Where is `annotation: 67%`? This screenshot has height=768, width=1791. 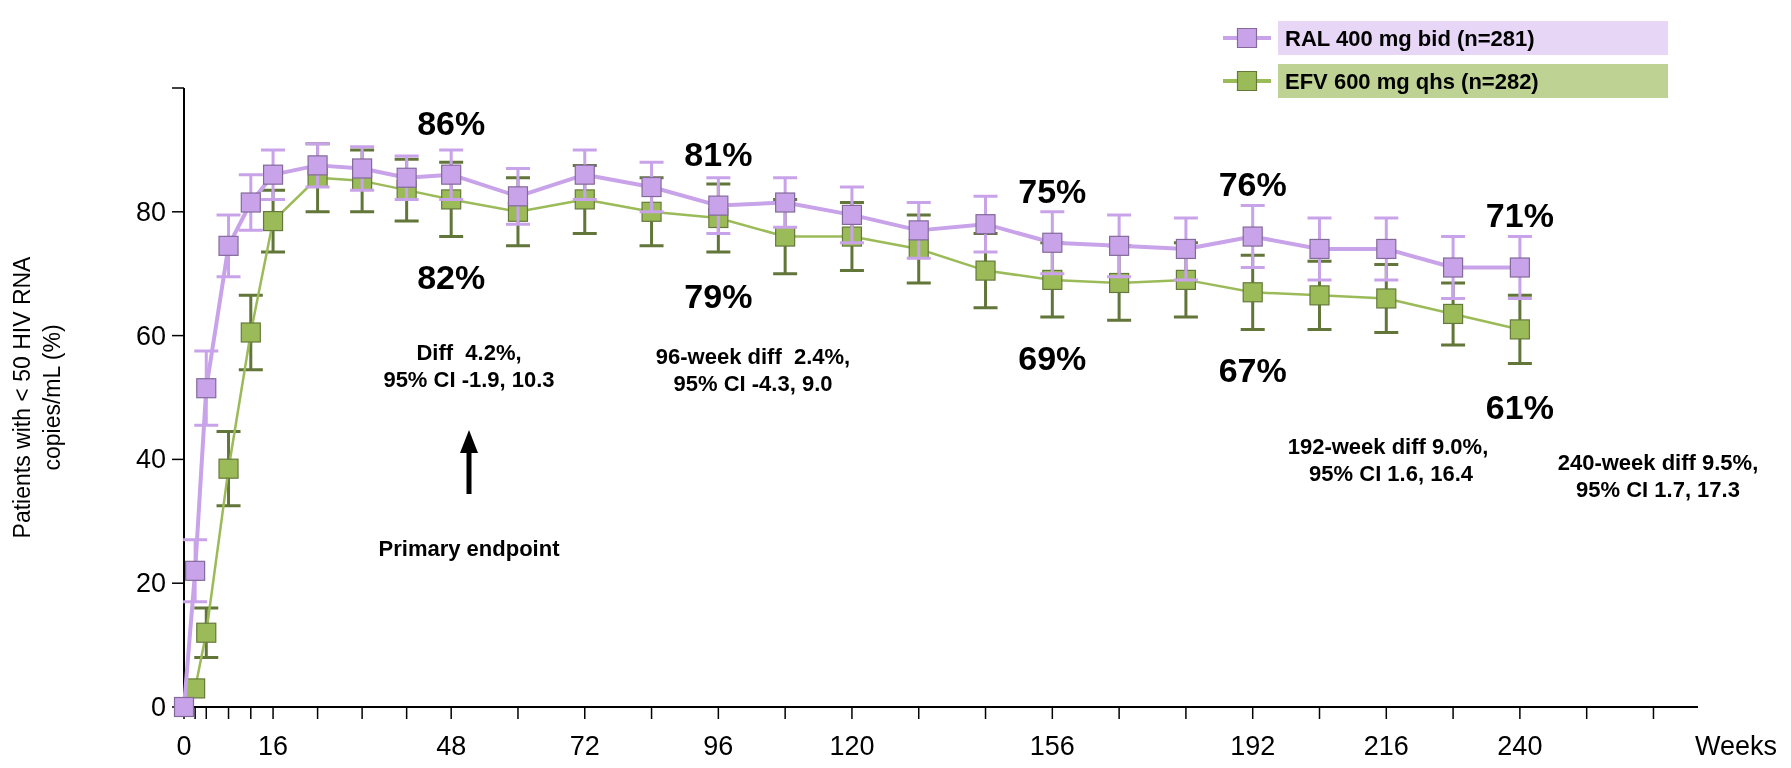
annotation: 67% is located at coordinates (1252, 370).